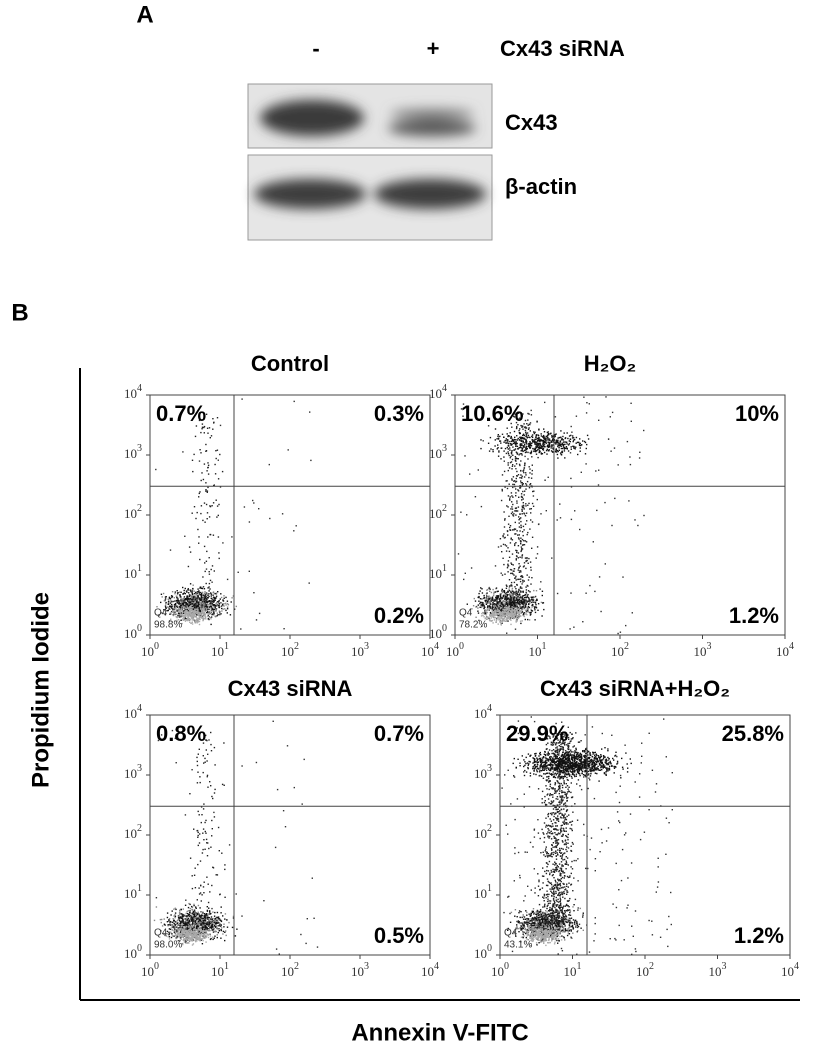  I want to click on quadrant-label: 0.7%, so click(181, 413).